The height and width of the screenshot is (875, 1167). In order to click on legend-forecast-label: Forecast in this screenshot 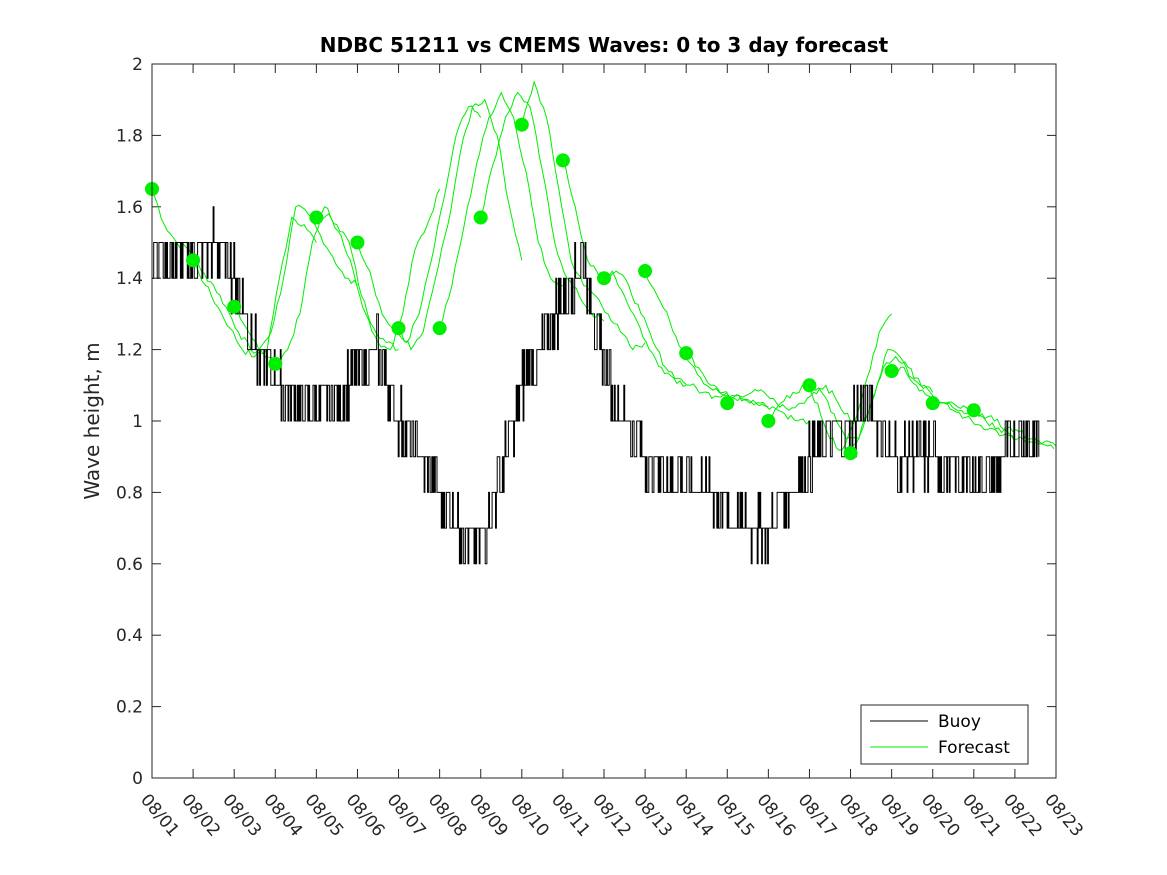, I will do `click(974, 748)`.